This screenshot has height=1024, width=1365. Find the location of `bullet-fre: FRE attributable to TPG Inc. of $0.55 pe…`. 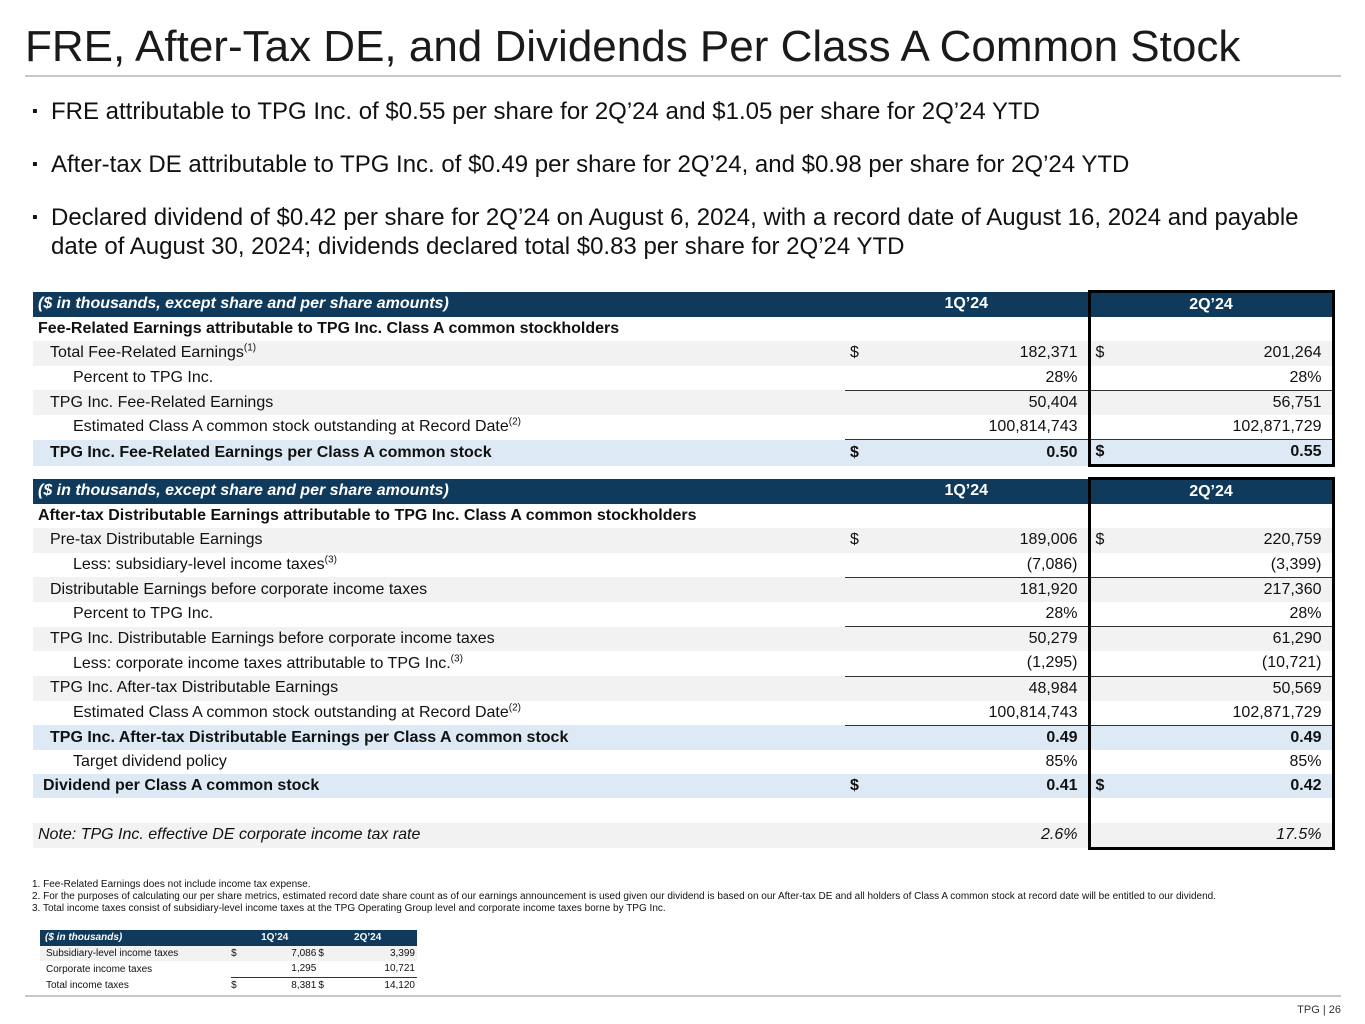

bullet-fre: FRE attributable to TPG Inc. of $0.55 pe… is located at coordinates (687, 111).